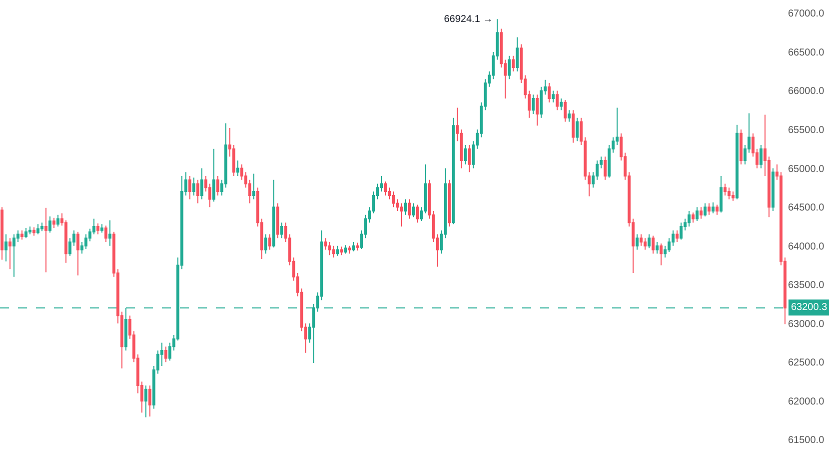  What do you see at coordinates (806, 363) in the screenshot?
I see `y-tick-label: 62500.0` at bounding box center [806, 363].